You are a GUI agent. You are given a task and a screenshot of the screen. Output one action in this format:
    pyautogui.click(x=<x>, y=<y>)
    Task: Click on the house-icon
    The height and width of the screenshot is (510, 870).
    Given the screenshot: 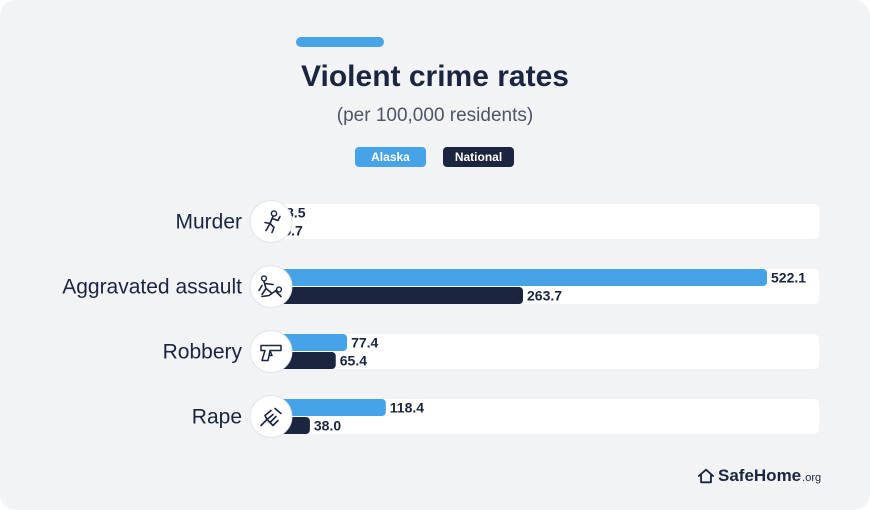 What is the action you would take?
    pyautogui.click(x=706, y=476)
    